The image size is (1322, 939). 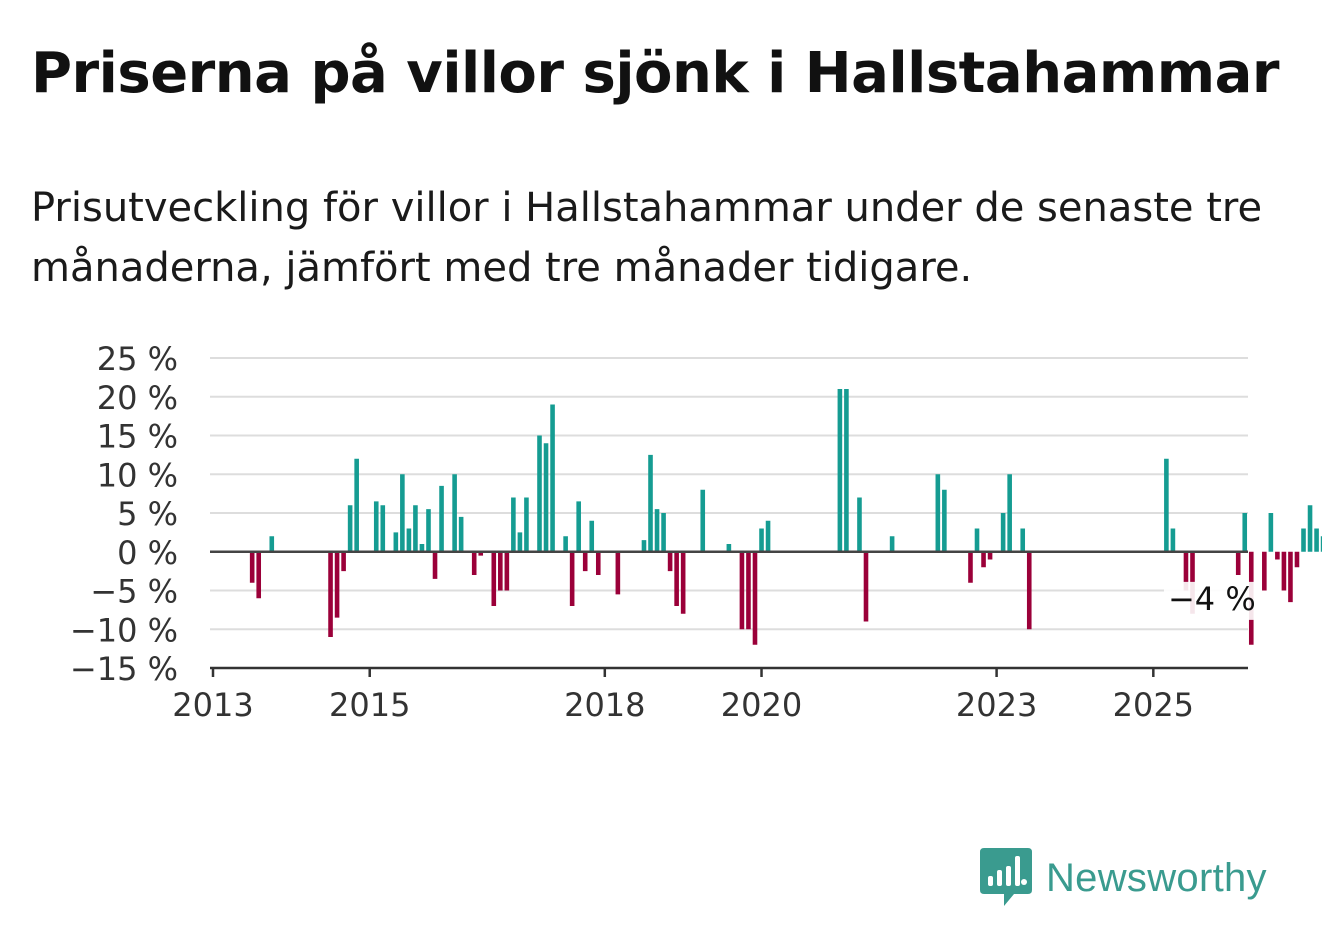 I want to click on x-tick-label: 2023, so click(x=996, y=705).